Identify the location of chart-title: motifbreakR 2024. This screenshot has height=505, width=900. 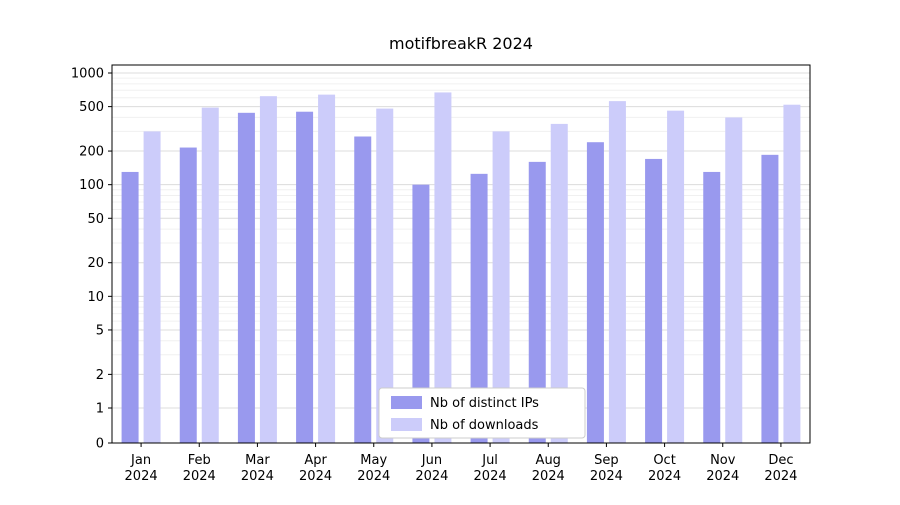
(461, 43).